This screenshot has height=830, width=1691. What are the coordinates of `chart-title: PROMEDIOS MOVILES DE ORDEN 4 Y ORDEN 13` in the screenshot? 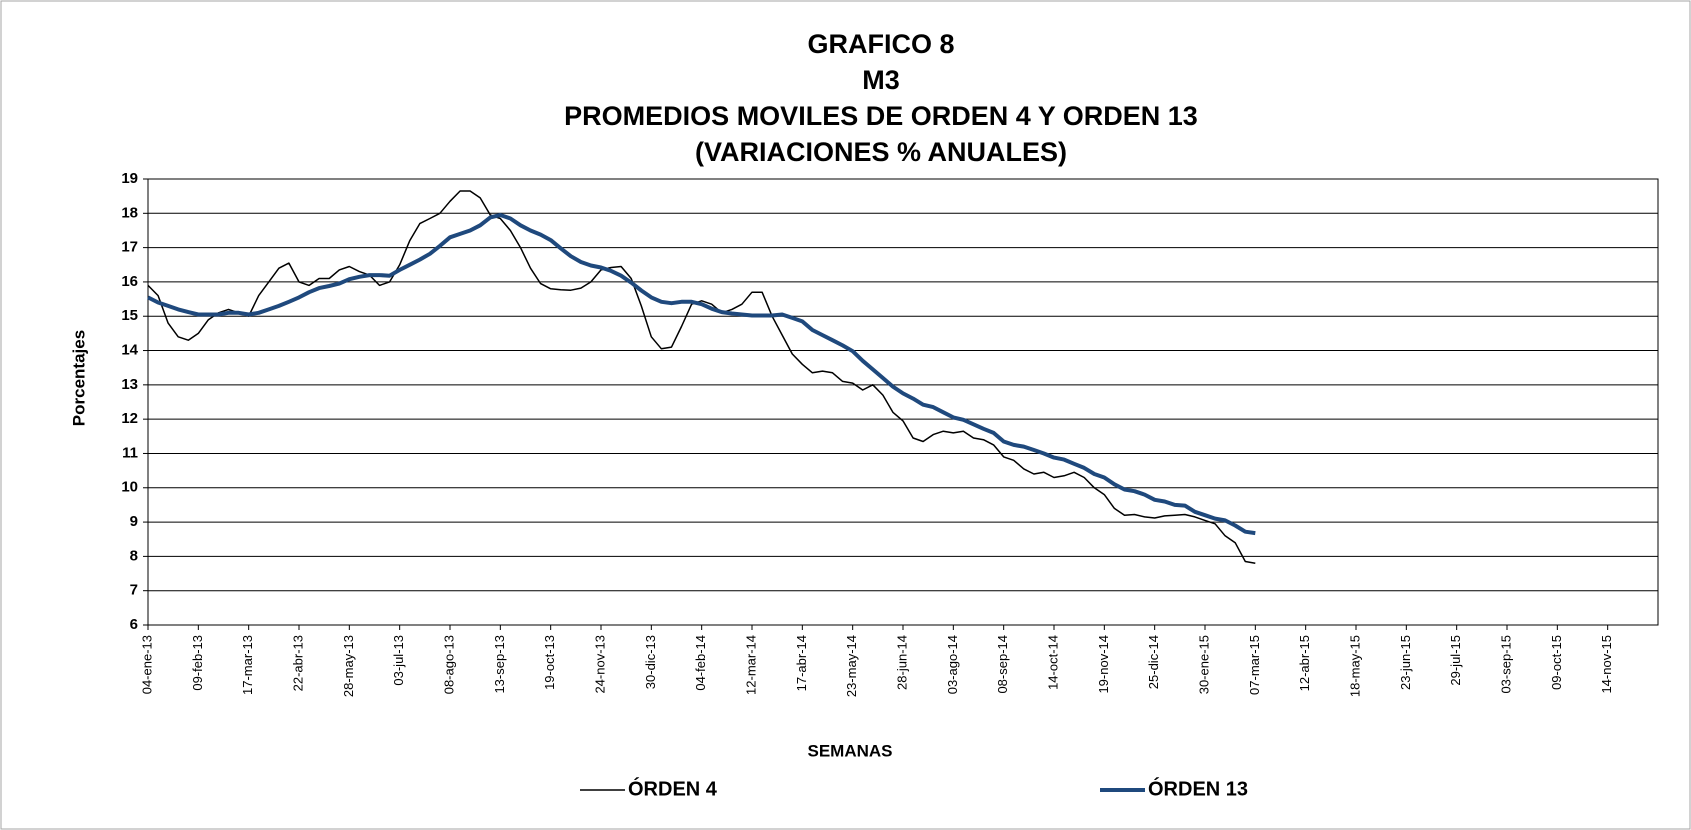 It's located at (881, 116).